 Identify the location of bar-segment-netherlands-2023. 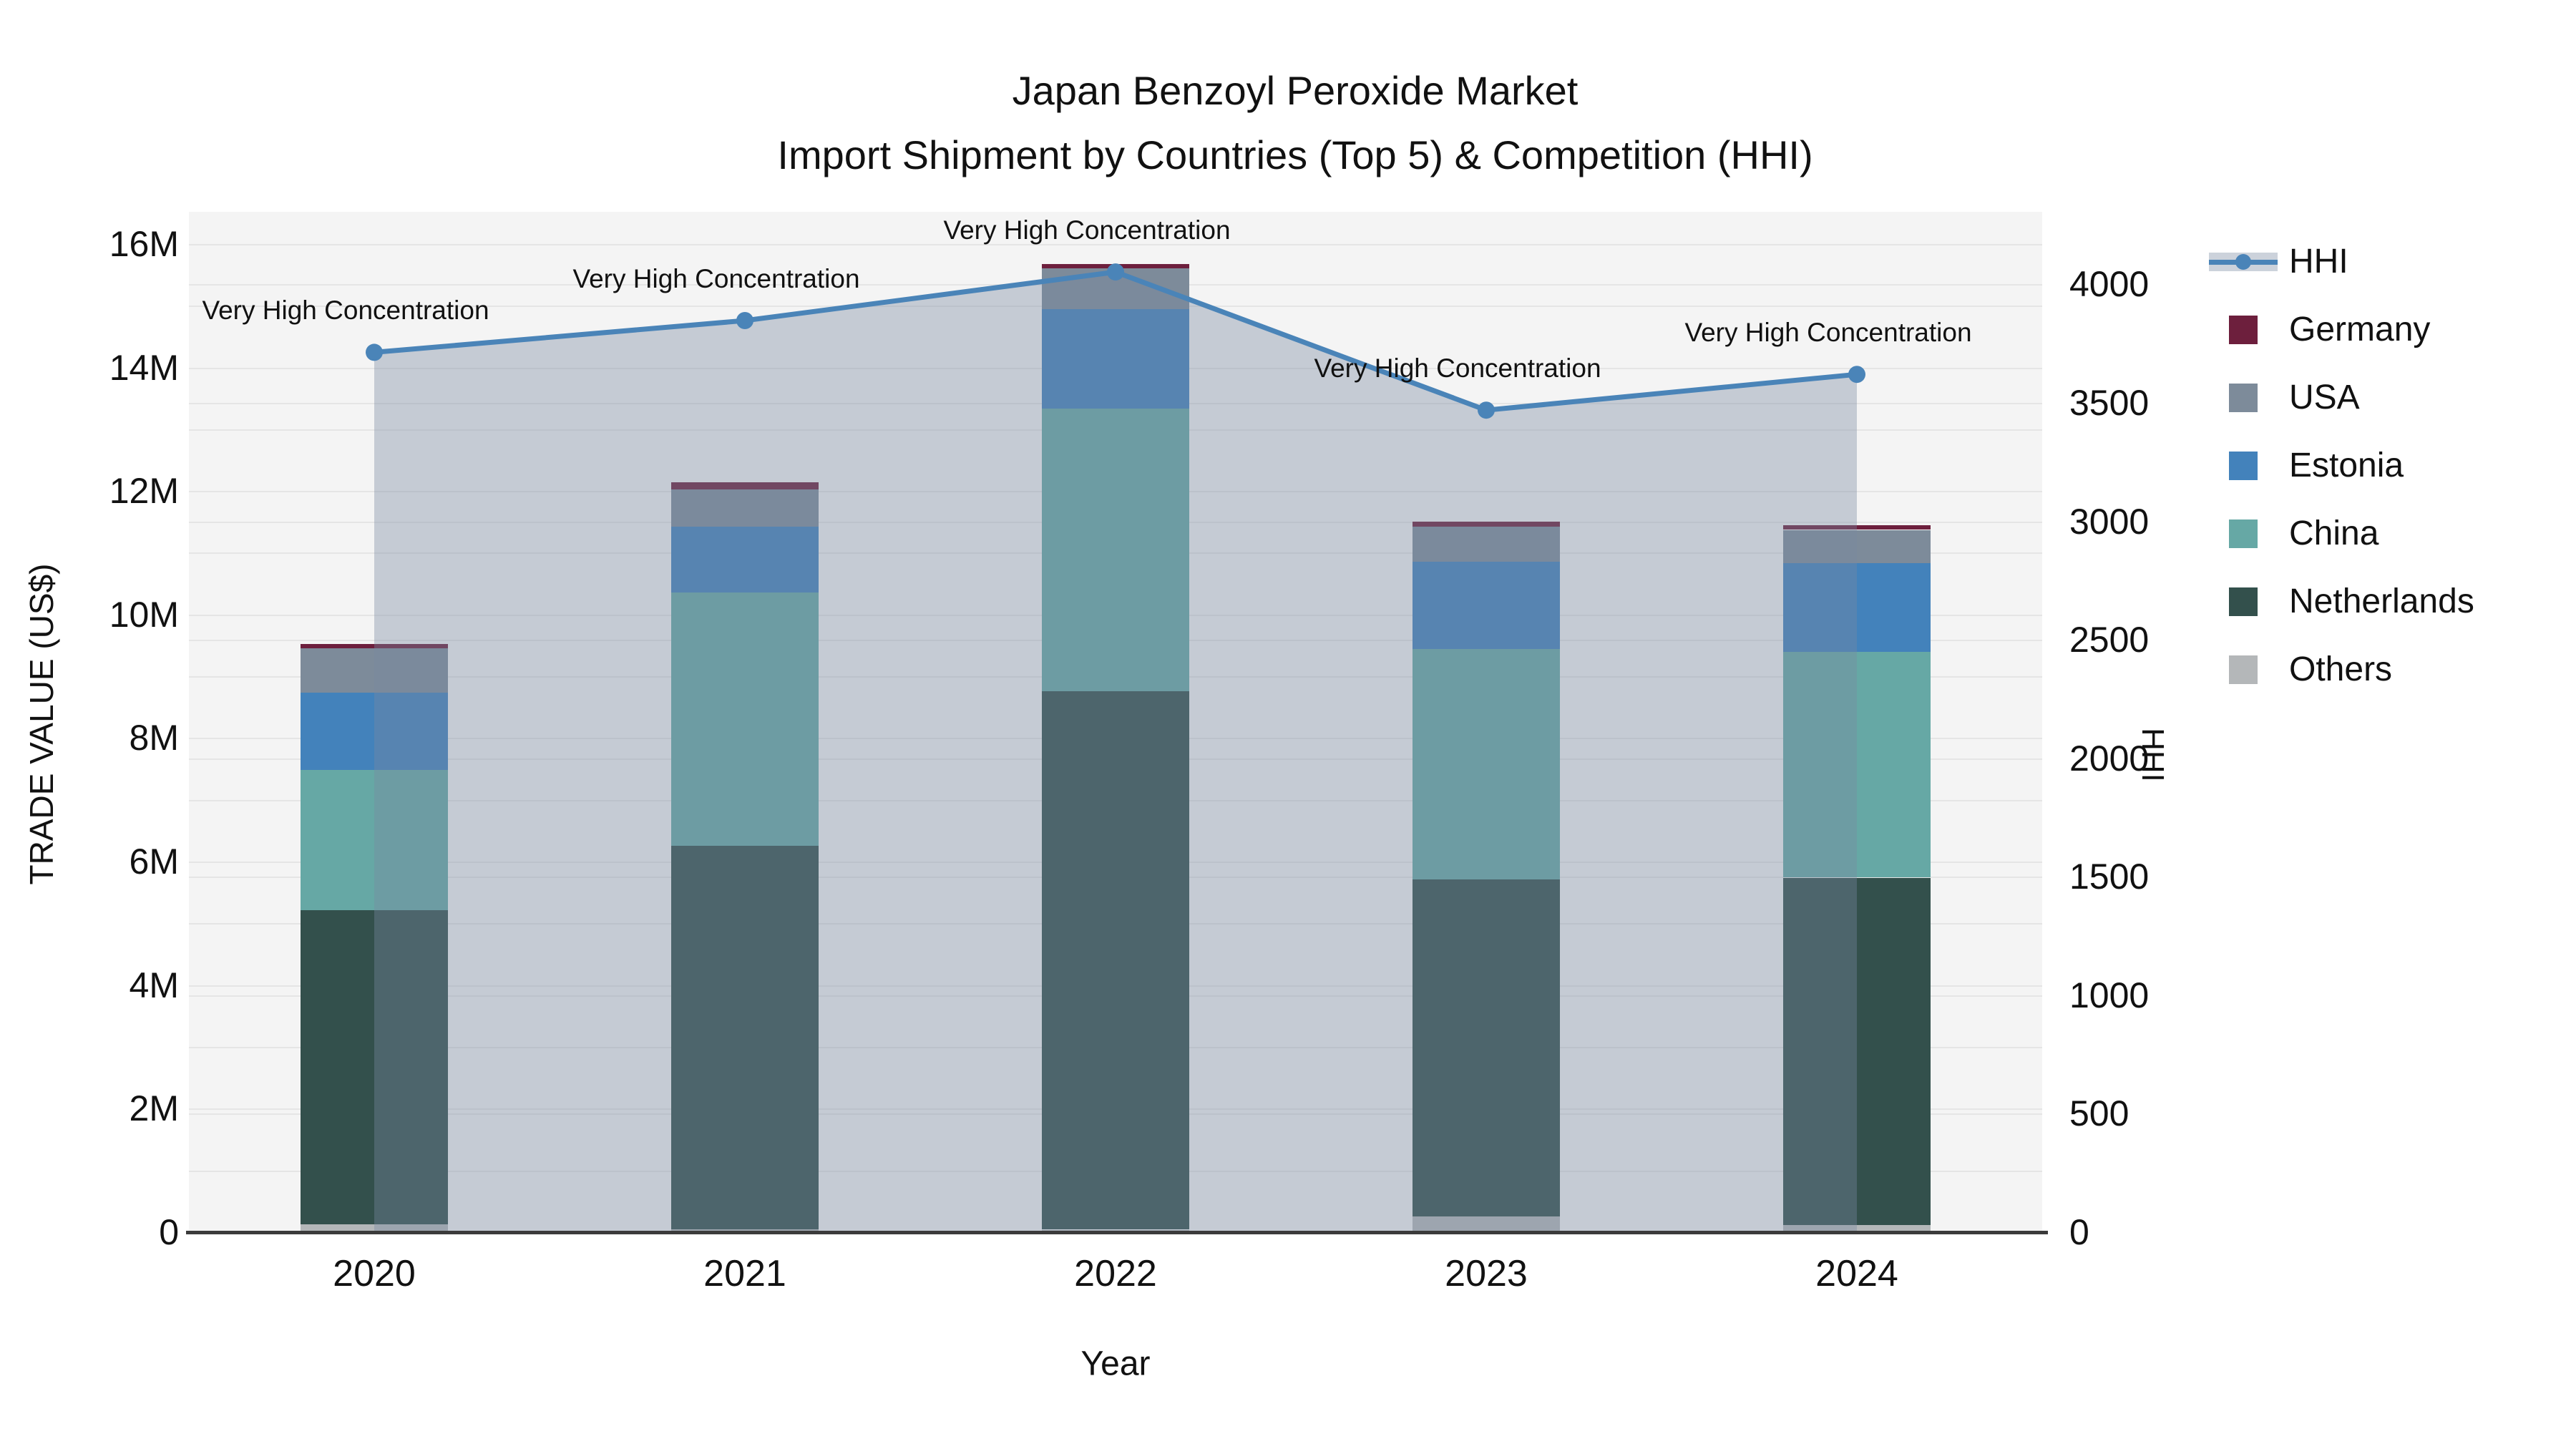
(1486, 1048).